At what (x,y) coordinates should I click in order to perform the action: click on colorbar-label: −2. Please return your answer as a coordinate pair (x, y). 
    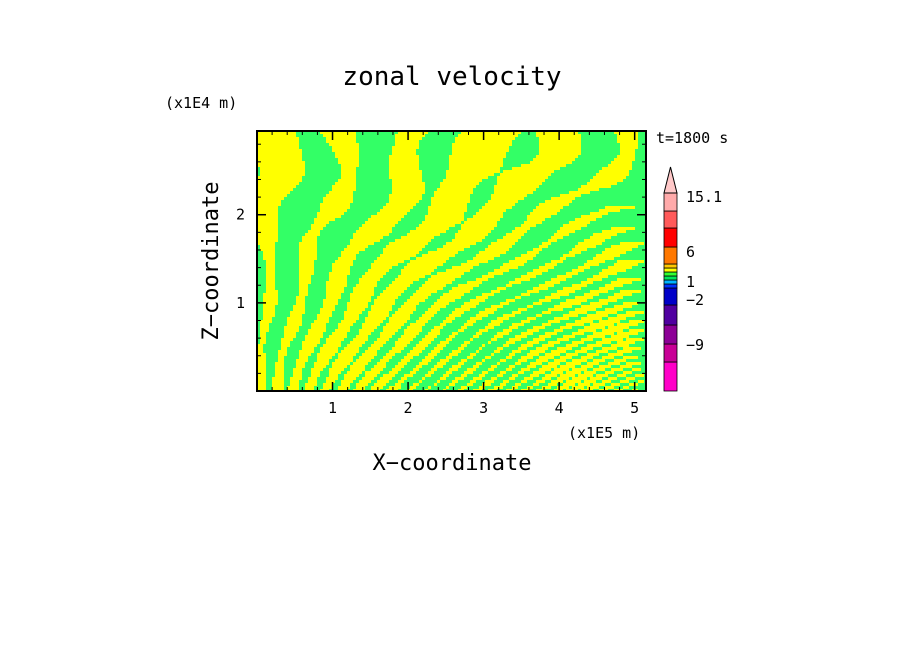
    Looking at the image, I should click on (695, 300).